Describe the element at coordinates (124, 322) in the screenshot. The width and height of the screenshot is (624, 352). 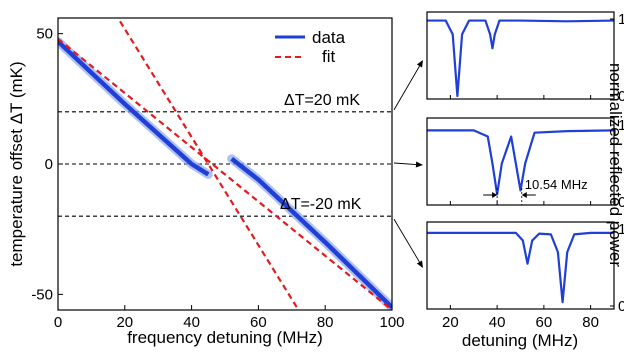
I see `x-tick-label: 20` at that location.